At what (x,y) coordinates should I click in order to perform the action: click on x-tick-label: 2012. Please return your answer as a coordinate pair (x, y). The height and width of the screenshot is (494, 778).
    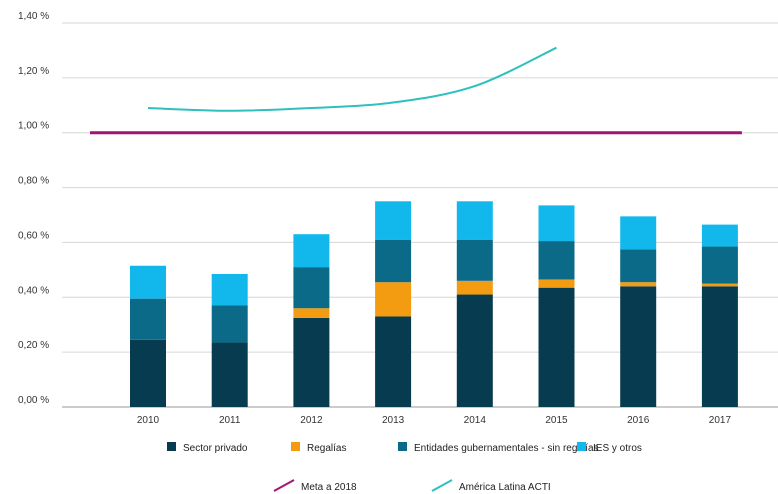
    Looking at the image, I should click on (311, 420).